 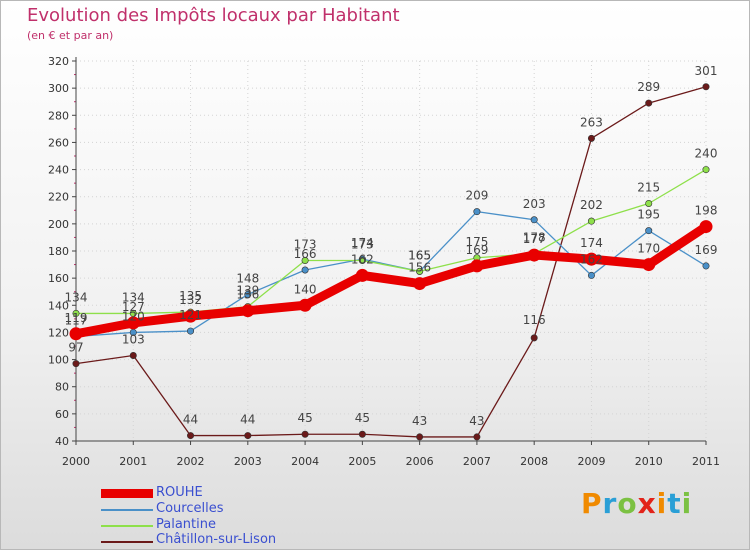 I want to click on x-tick-label: 2009, so click(x=591, y=461).